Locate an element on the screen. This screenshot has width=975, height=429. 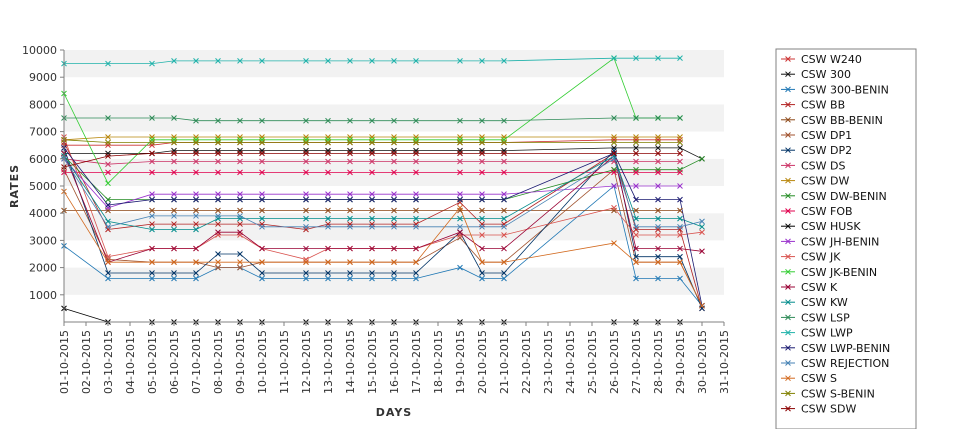
x-tick-label: 26-10-2015 is located at coordinates (614, 362).